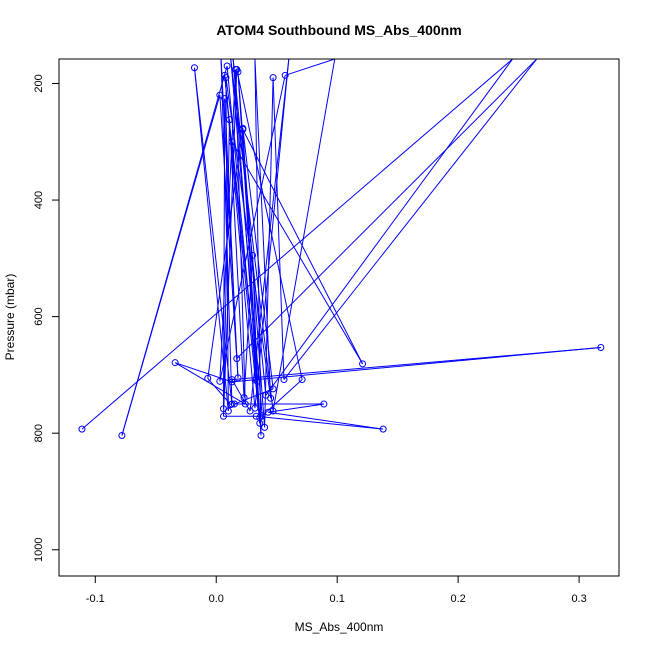 The height and width of the screenshot is (655, 650). What do you see at coordinates (339, 627) in the screenshot?
I see `x-axis-label: MS_Abs_400nm` at bounding box center [339, 627].